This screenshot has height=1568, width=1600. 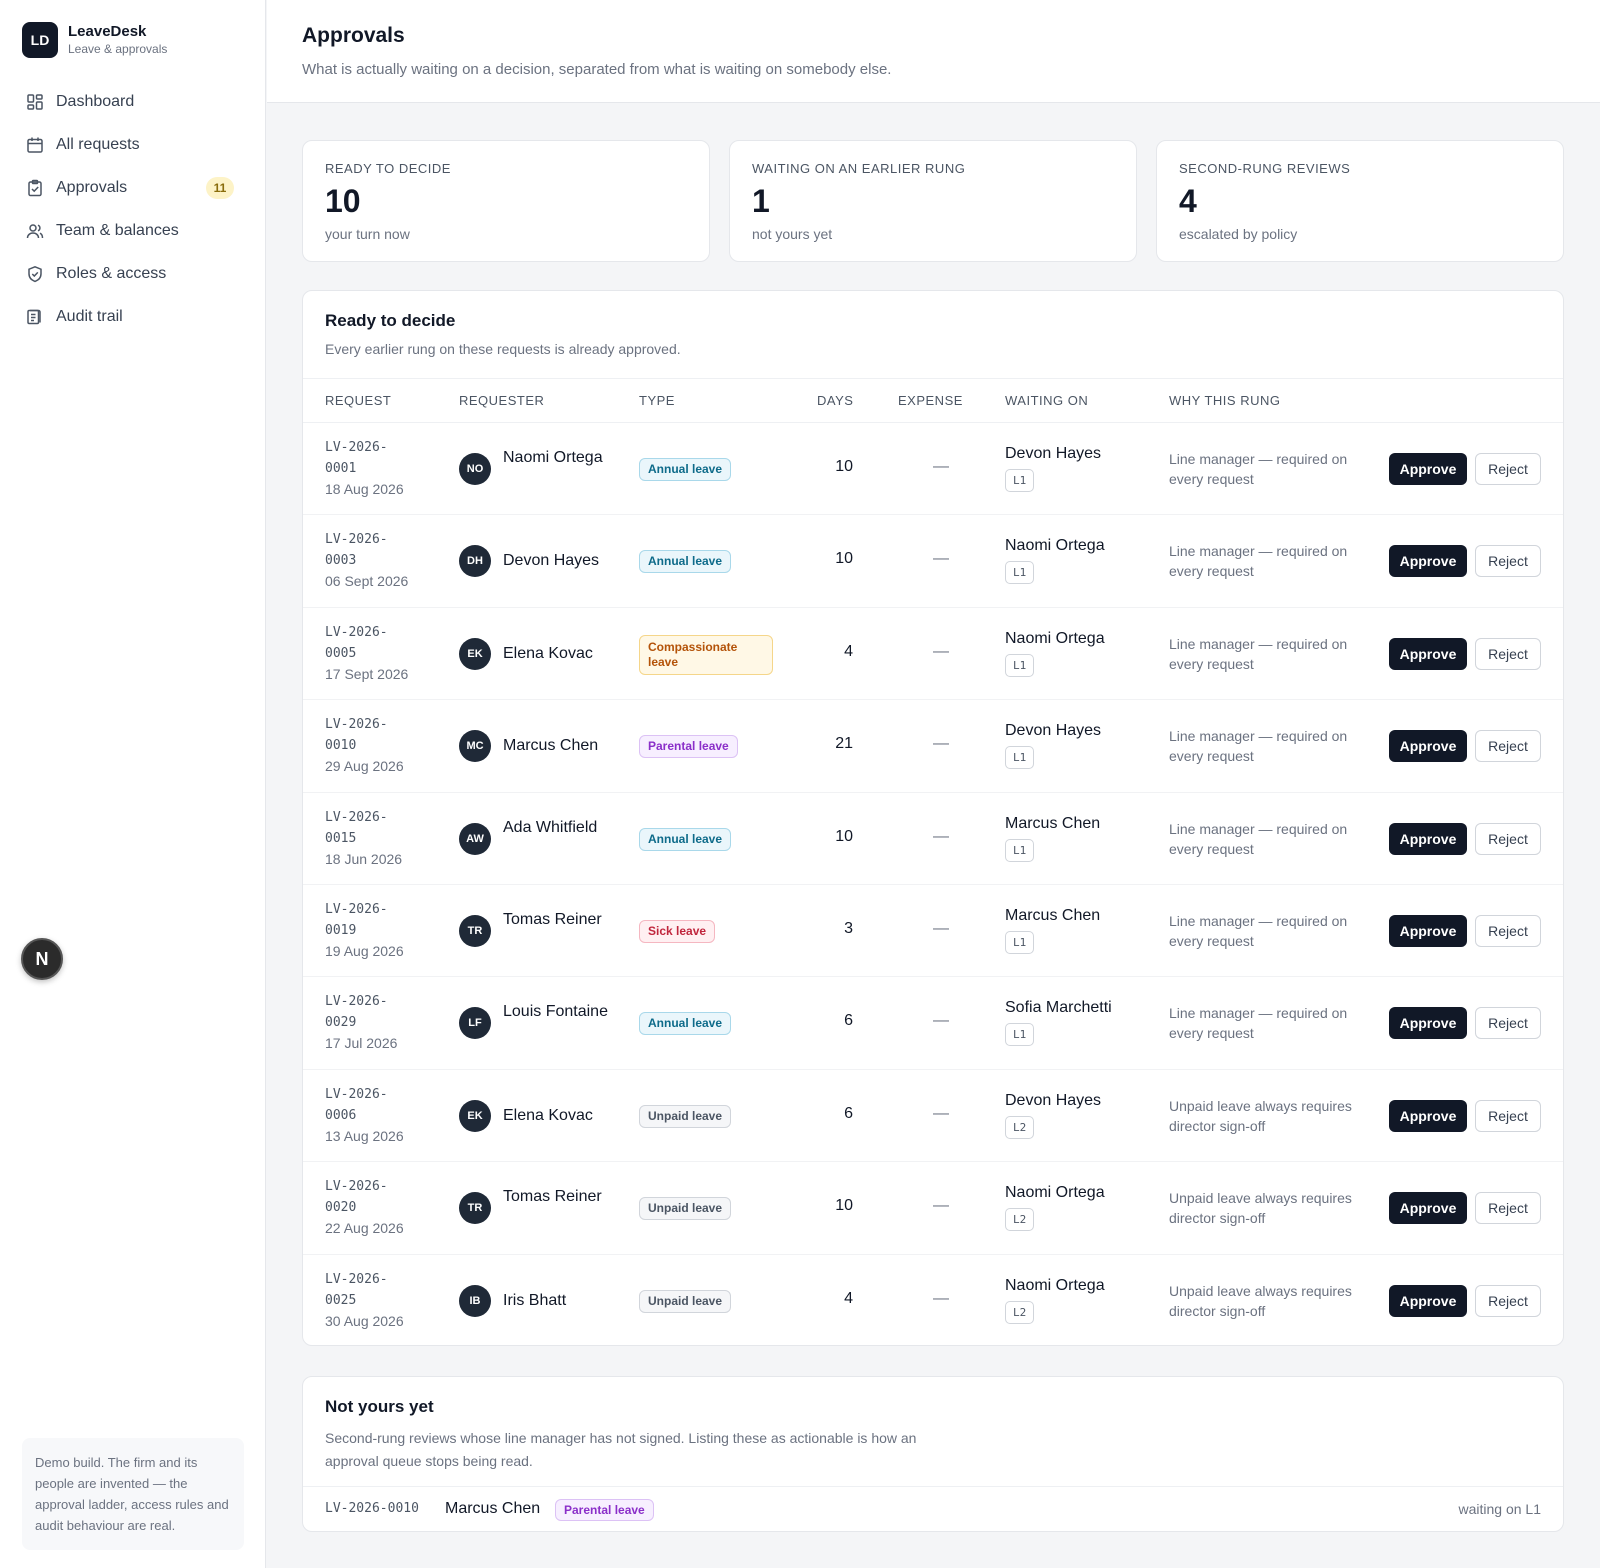 I want to click on request-date: 13 Aug 2026, so click(x=364, y=1135).